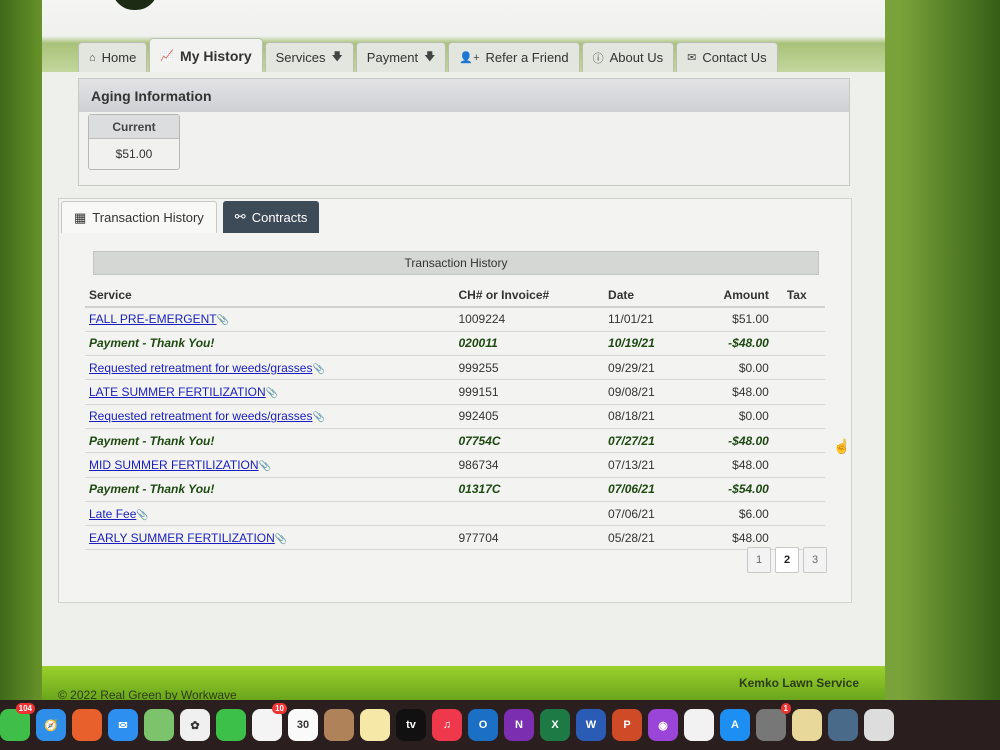 This screenshot has width=1000, height=750. What do you see at coordinates (735, 725) in the screenshot?
I see `dock-app-store-icon: A` at bounding box center [735, 725].